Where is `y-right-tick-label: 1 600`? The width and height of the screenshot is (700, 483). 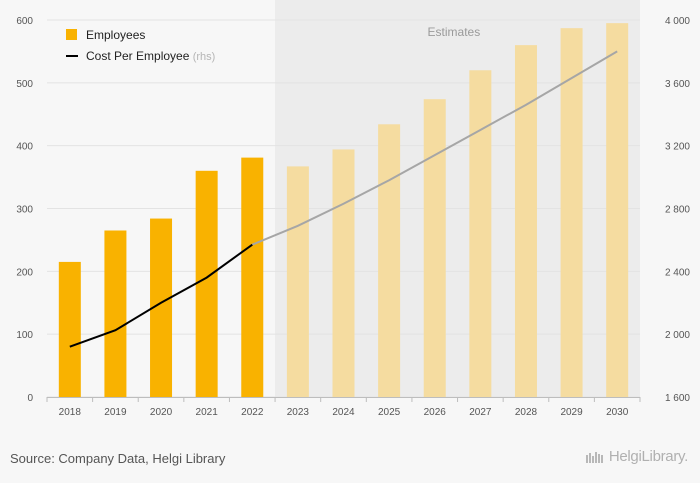 y-right-tick-label: 1 600 is located at coordinates (677, 398).